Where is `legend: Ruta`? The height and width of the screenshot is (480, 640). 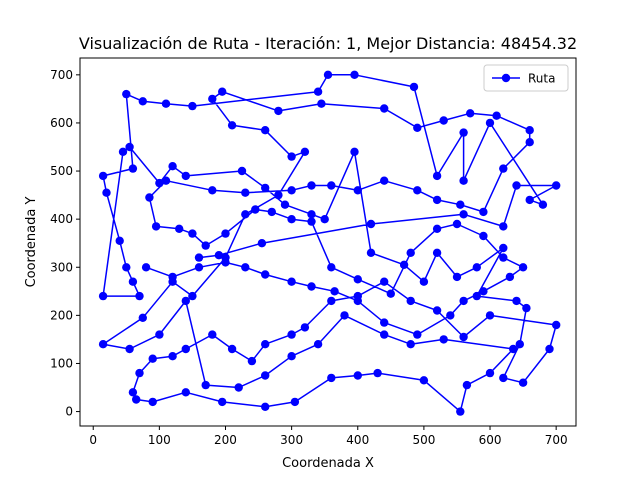 legend: Ruta is located at coordinates (526, 78).